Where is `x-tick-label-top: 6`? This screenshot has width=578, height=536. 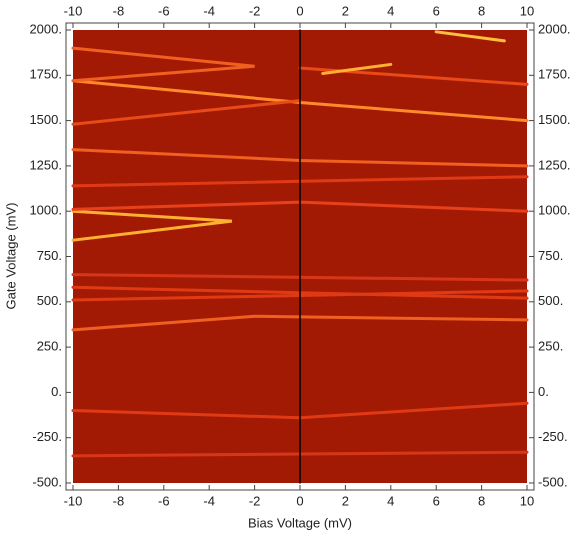
x-tick-label-top: 6 is located at coordinates (436, 10).